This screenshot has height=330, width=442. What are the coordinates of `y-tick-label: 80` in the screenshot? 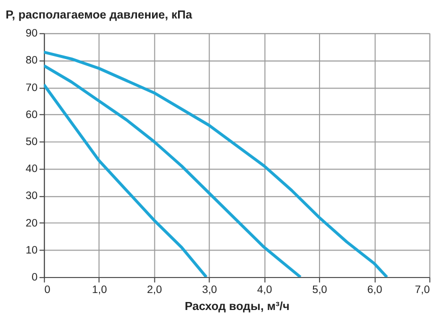 It's located at (32, 60).